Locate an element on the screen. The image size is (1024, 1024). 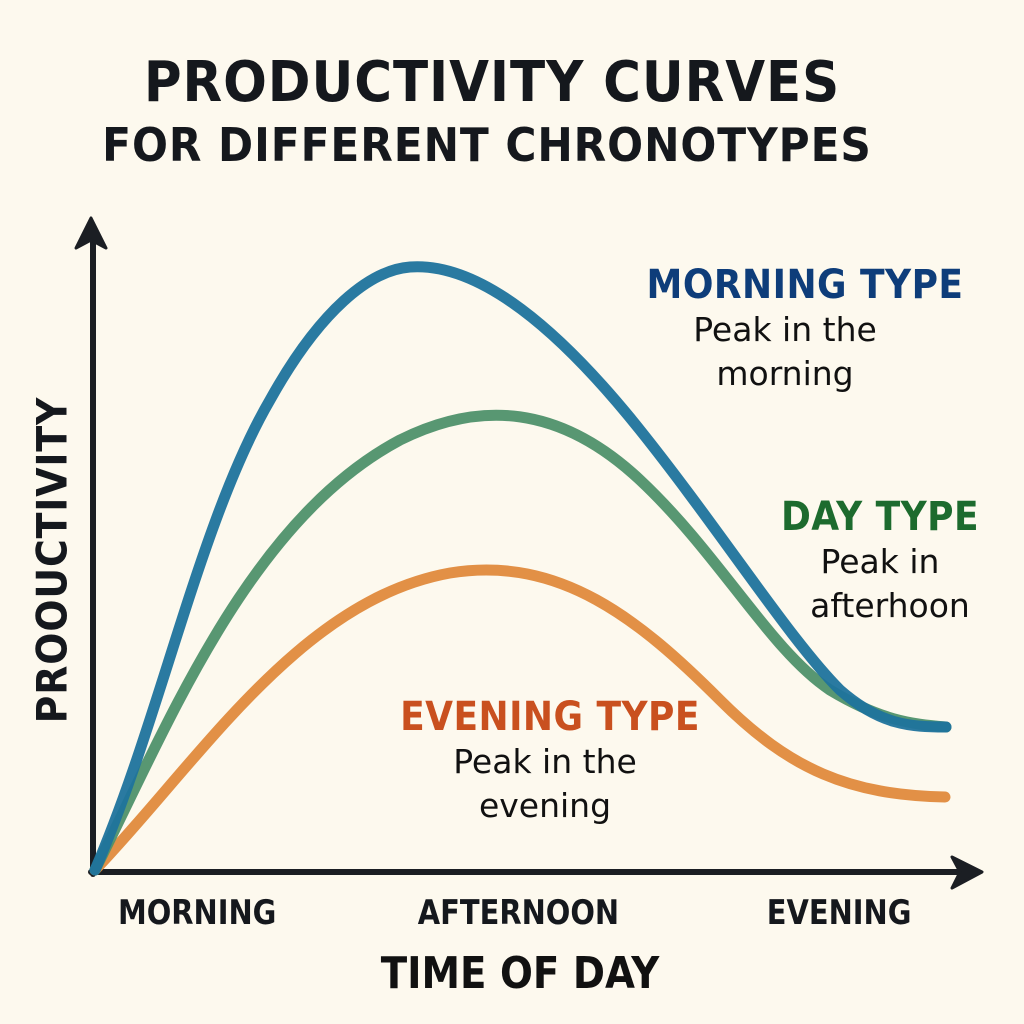
legend-evening-desc-2: evening is located at coordinates (545, 805).